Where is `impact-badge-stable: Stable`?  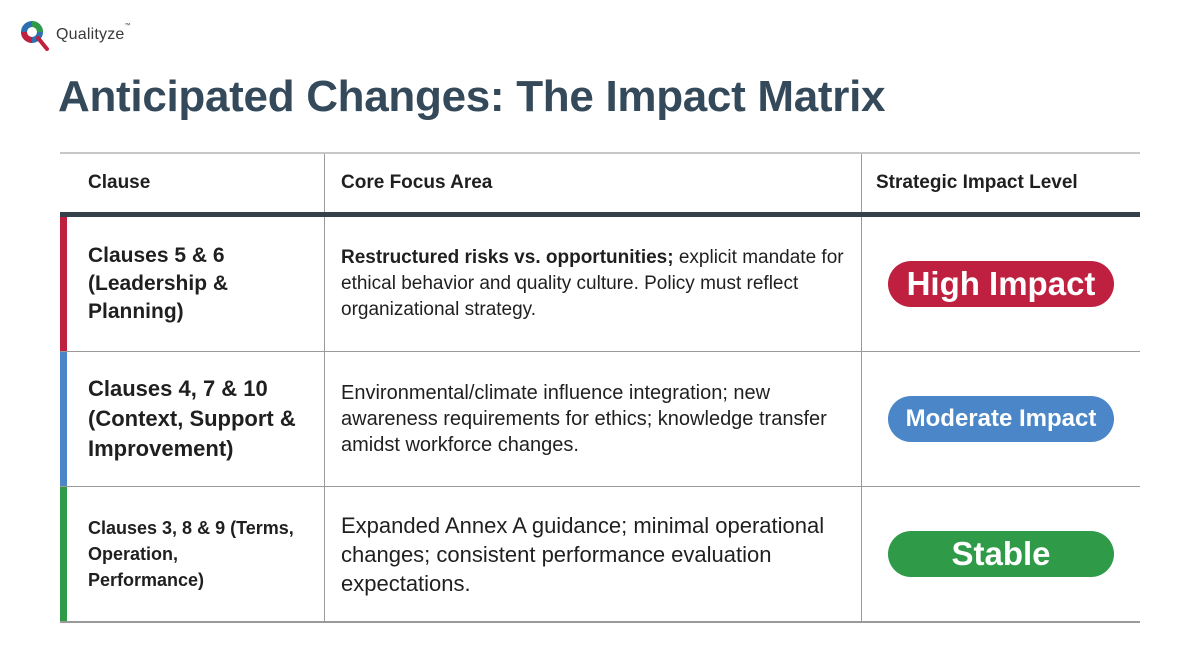
impact-badge-stable: Stable is located at coordinates (1001, 554).